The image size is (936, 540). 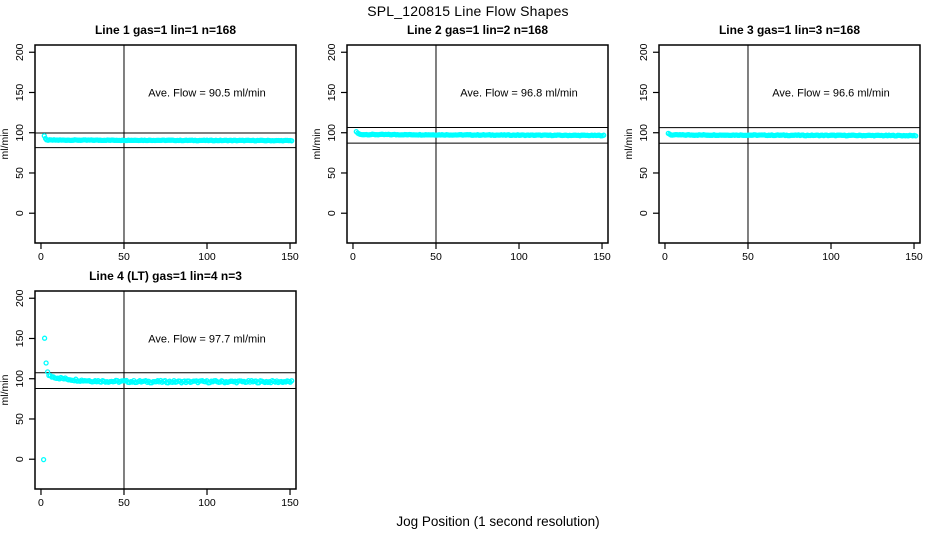 I want to click on panel-title: Line 4 (LT) gas=1 lin=4 n=3, so click(x=165, y=276).